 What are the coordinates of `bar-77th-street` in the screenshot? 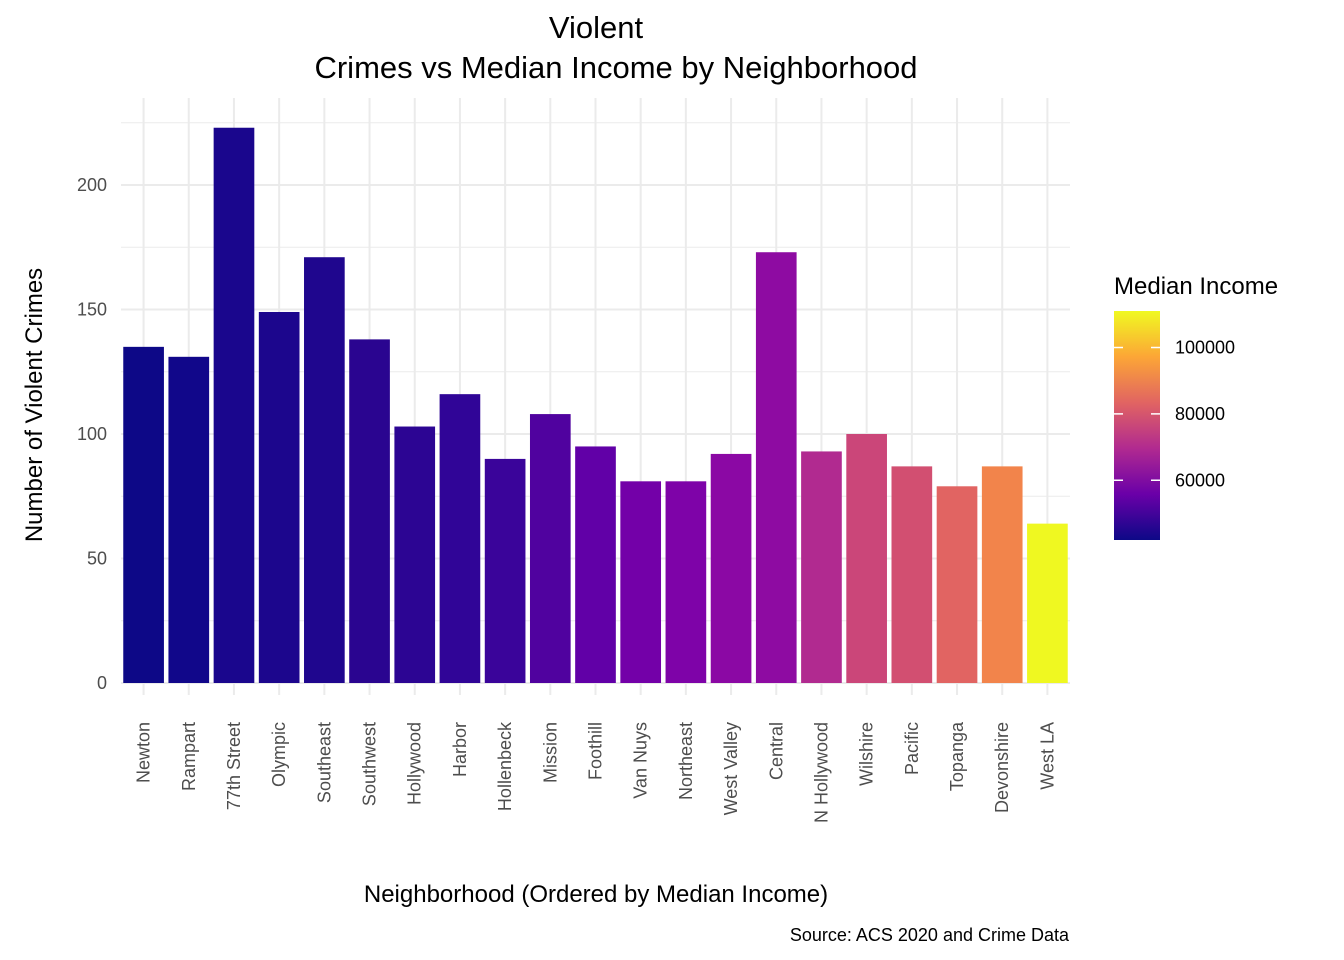 It's located at (234, 405).